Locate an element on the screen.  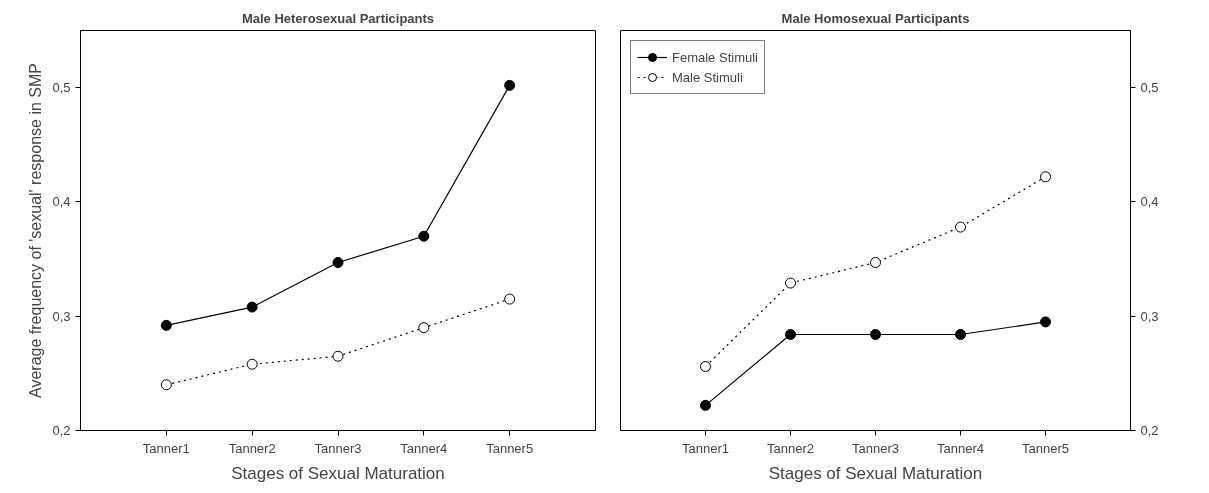
chart-title: Male Heterosexual Participants is located at coordinates (338, 18).